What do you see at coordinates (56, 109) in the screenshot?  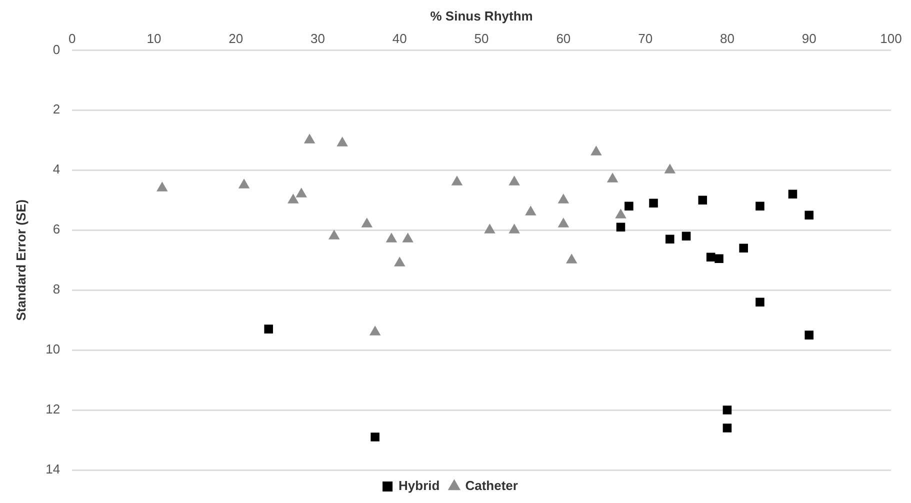 I see `y-tick-label: 2` at bounding box center [56, 109].